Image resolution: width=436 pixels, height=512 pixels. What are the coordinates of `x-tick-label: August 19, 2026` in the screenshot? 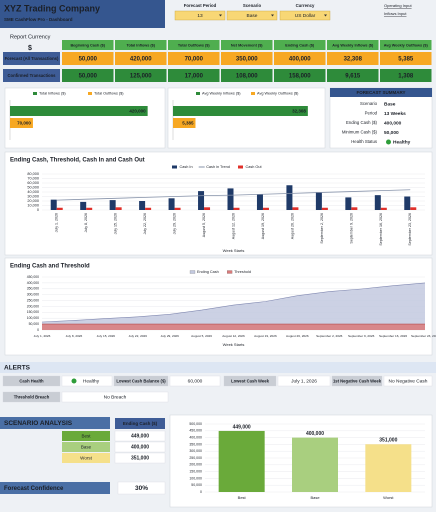 It's located at (265, 336).